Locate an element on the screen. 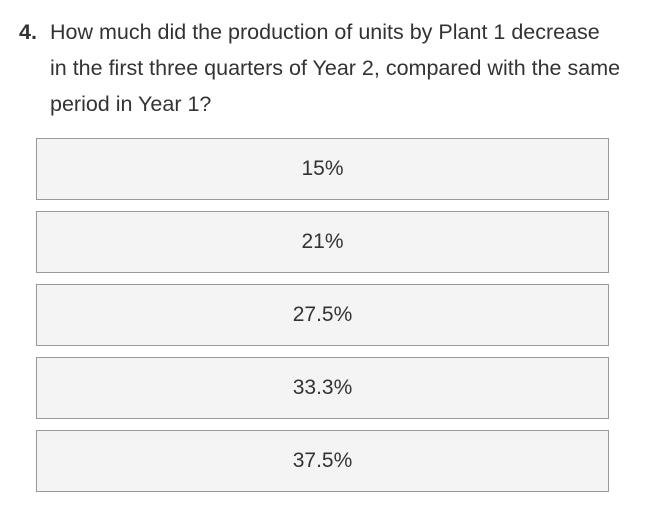 This screenshot has height=518, width=645. answer-option-4: 33.3% is located at coordinates (322, 388).